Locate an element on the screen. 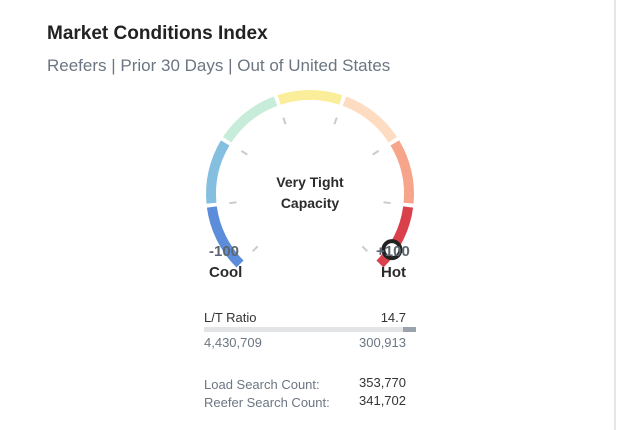 The width and height of the screenshot is (624, 430). market-gauge is located at coordinates (310, 179).